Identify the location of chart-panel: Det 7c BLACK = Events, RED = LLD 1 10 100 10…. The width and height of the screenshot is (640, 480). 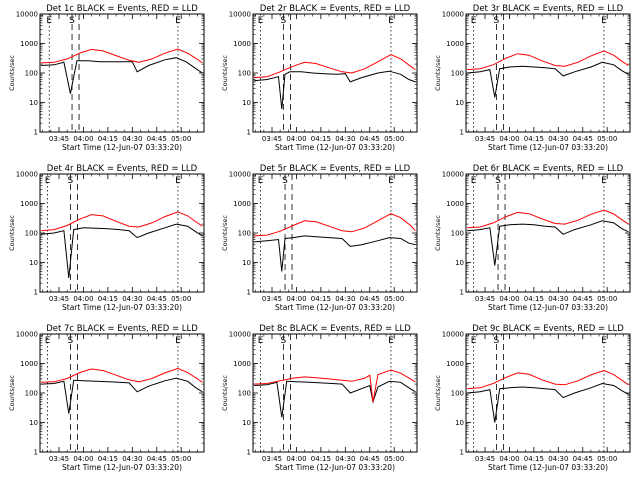
(106, 398).